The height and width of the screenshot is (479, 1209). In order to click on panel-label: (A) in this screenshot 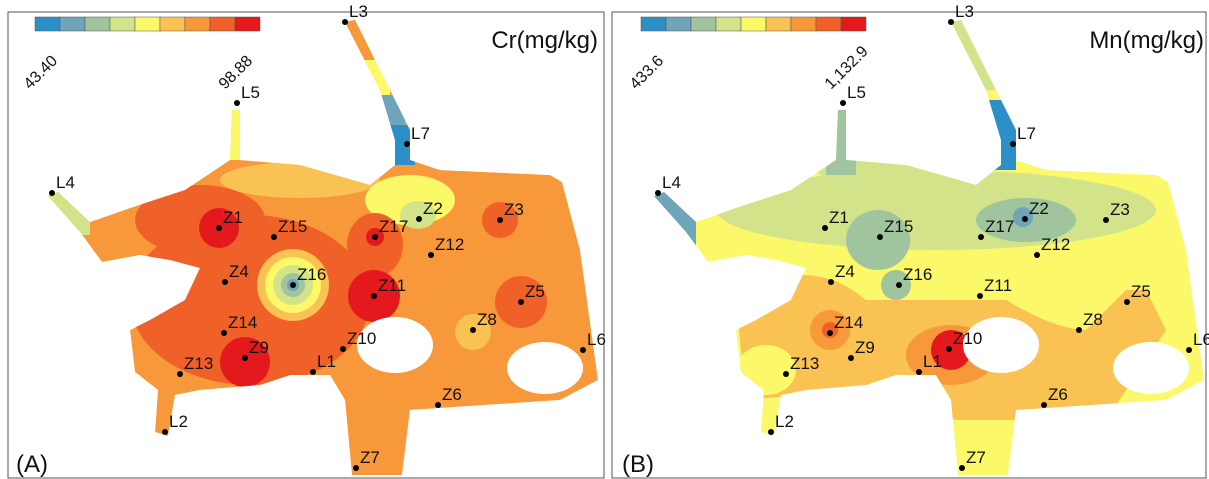, I will do `click(32, 464)`.